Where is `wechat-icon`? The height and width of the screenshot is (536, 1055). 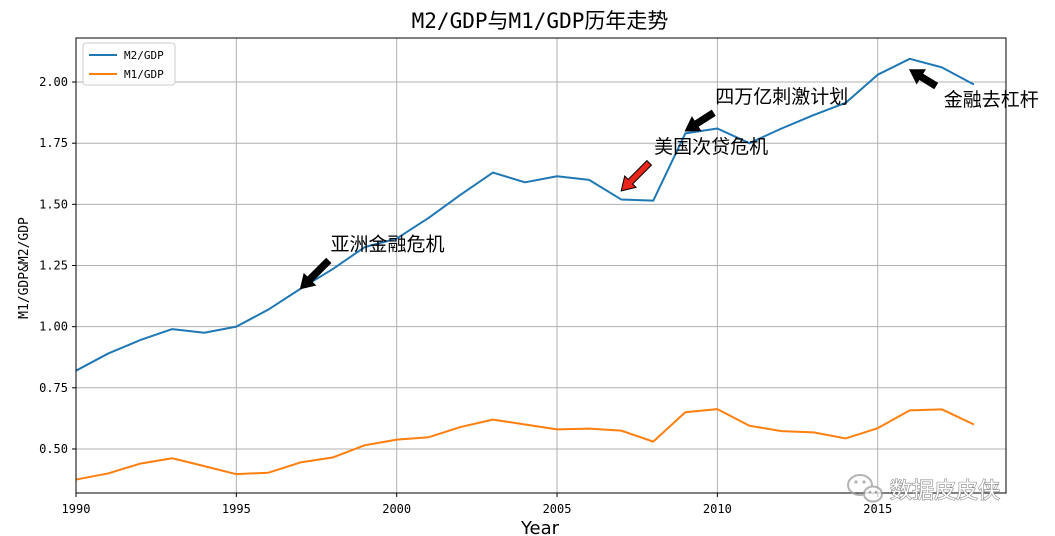 wechat-icon is located at coordinates (865, 488).